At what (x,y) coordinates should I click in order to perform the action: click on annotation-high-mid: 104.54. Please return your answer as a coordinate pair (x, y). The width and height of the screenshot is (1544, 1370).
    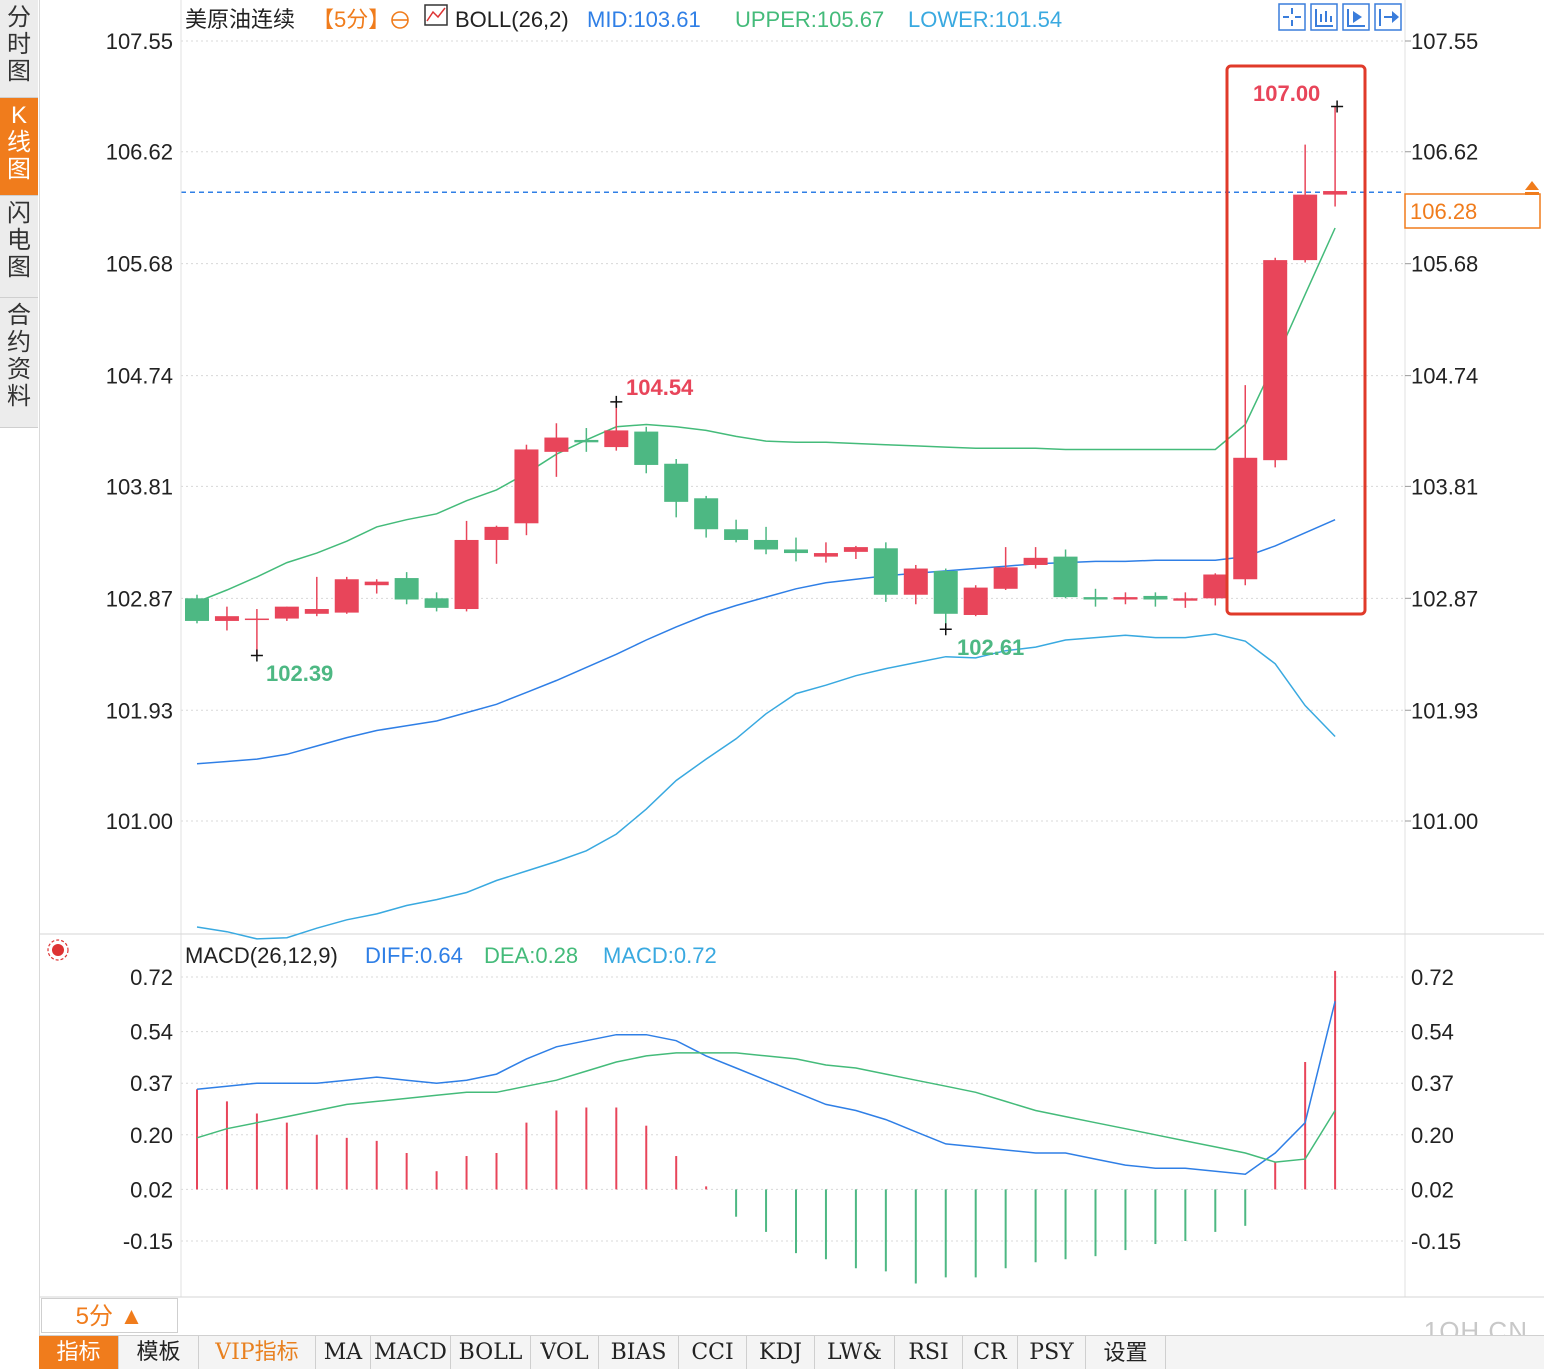
    Looking at the image, I should click on (660, 387).